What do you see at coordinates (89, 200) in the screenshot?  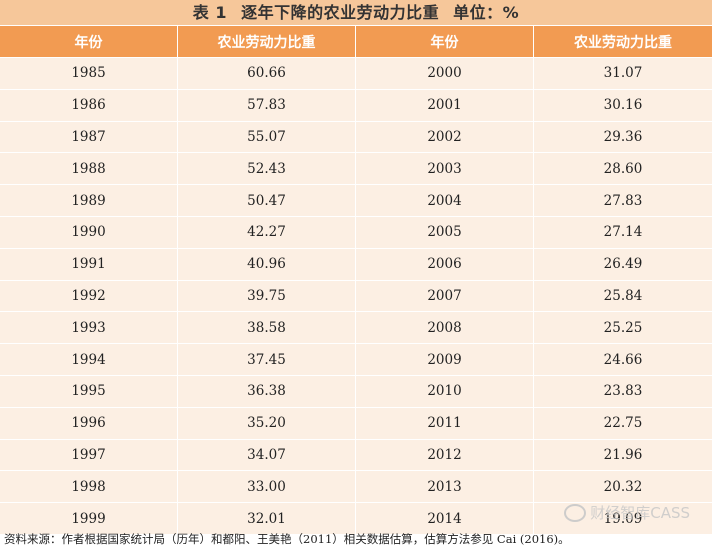 I see `cell-year: 1989` at bounding box center [89, 200].